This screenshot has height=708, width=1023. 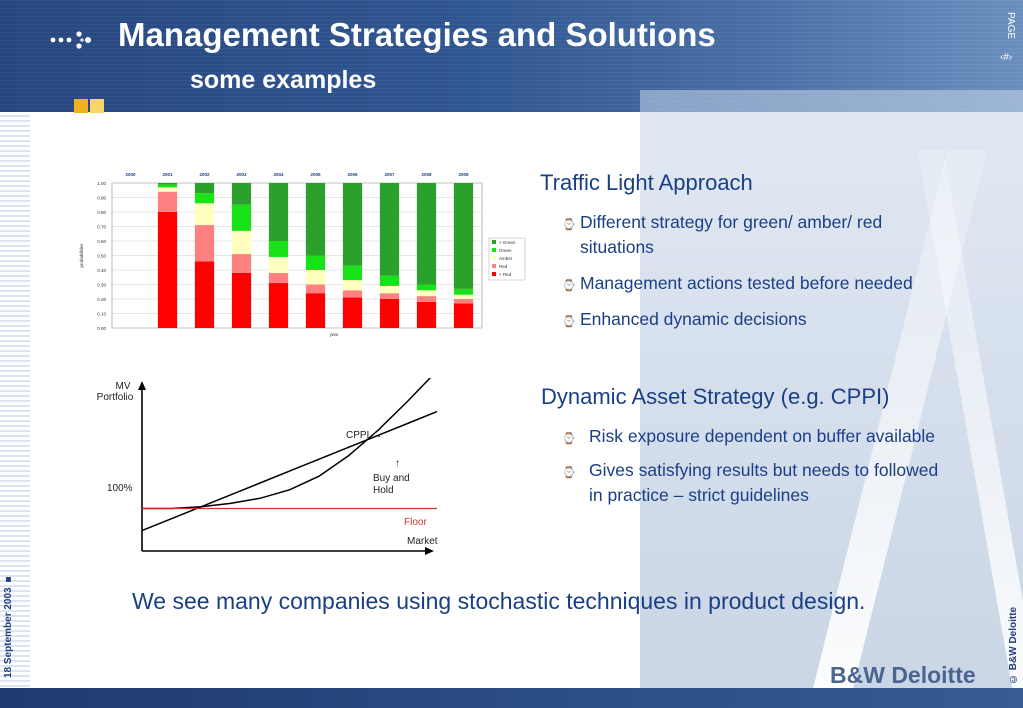 I want to click on legend-label: < Red, so click(x=505, y=274).